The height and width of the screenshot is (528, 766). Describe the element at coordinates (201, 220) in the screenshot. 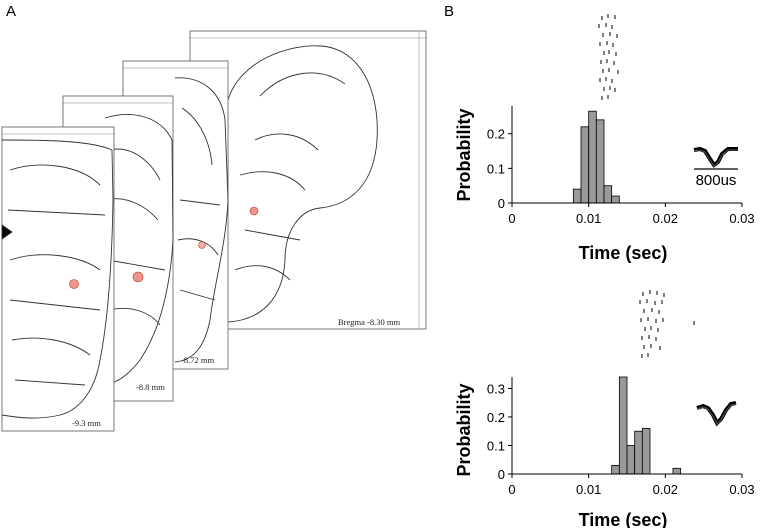

I see `section-2-outline` at that location.